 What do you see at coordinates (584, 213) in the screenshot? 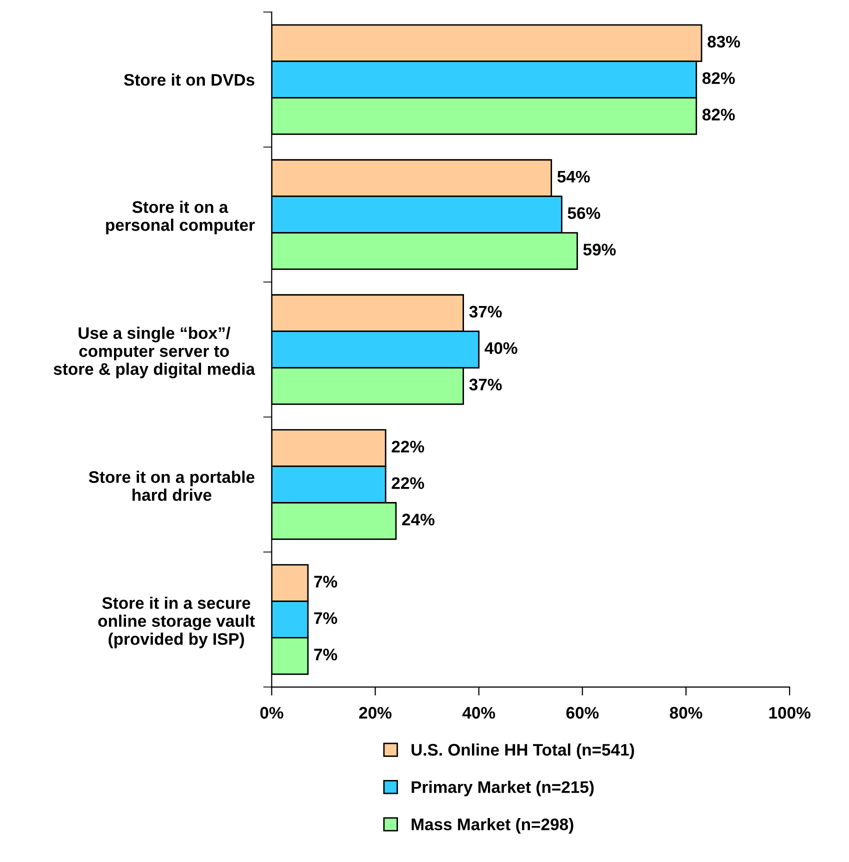
I see `data-label: 56%` at bounding box center [584, 213].